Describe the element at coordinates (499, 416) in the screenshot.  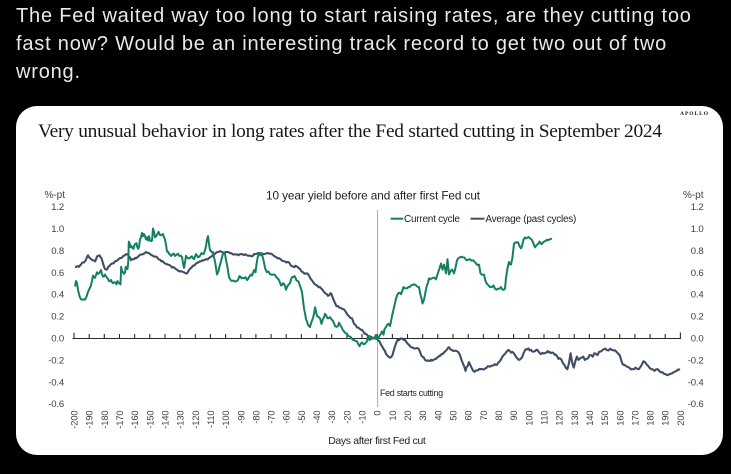
I see `svg-text: 80` at that location.